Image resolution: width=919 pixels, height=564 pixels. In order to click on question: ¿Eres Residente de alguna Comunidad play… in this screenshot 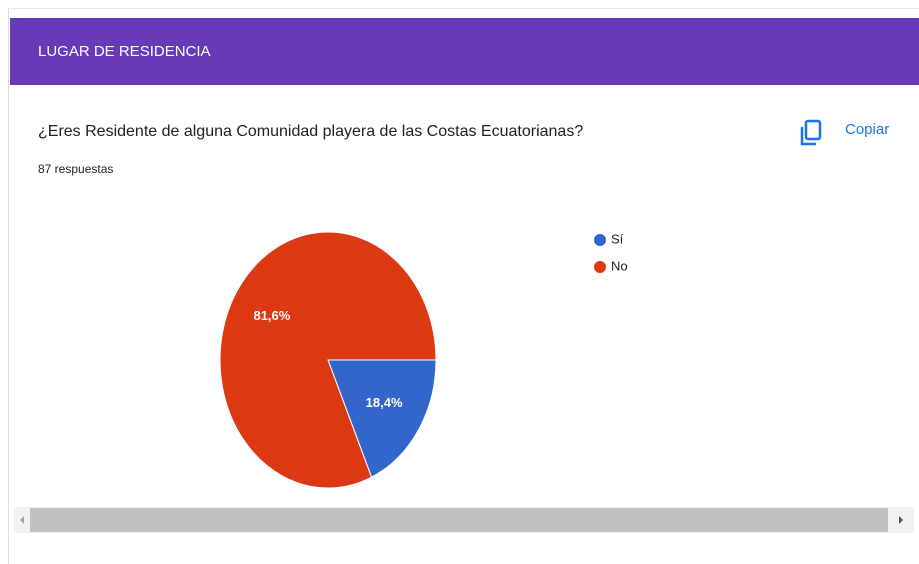, I will do `click(310, 131)`.